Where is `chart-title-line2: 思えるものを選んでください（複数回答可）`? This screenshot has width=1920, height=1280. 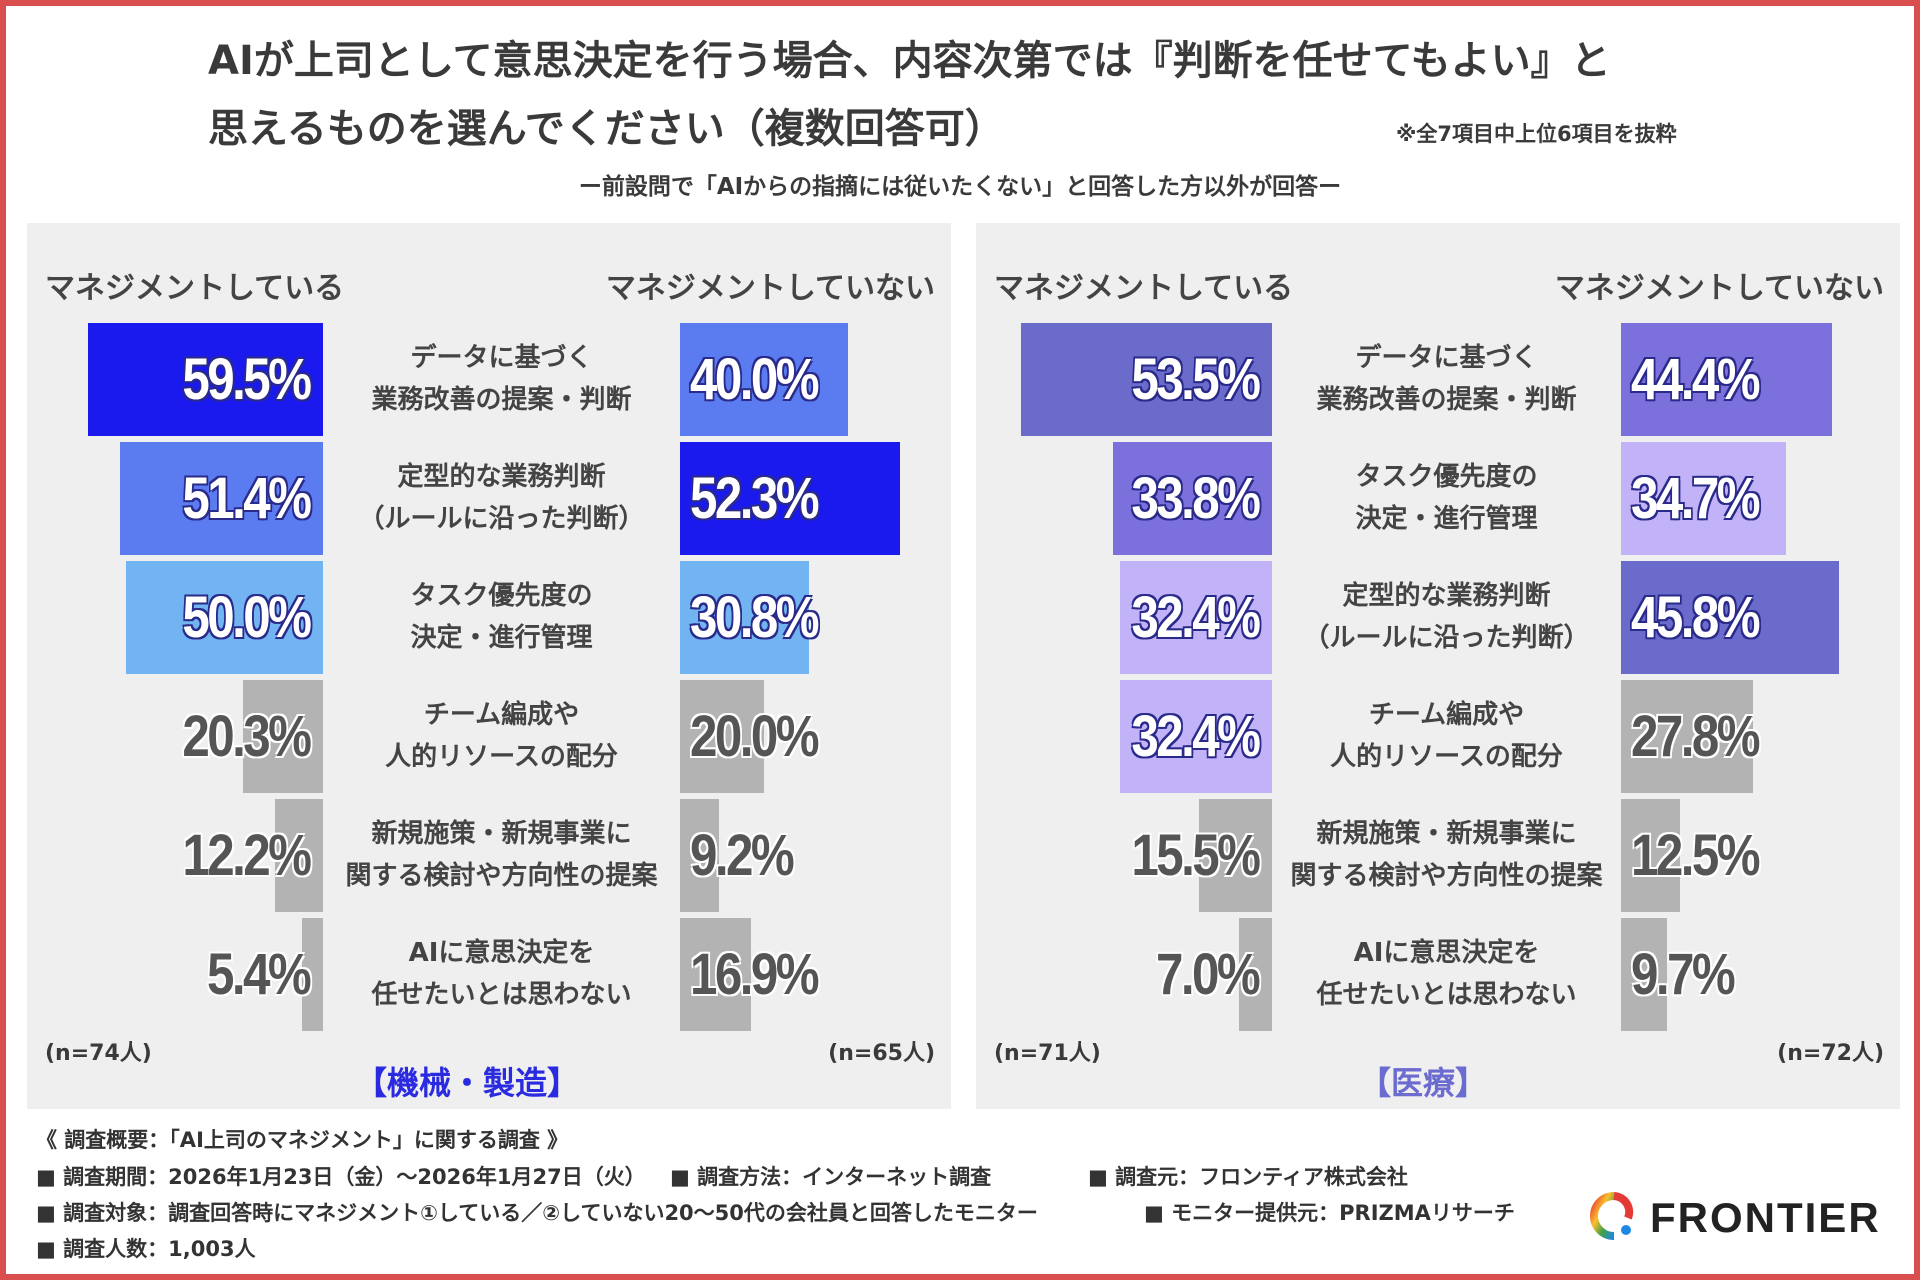 chart-title-line2: 思えるものを選んでください（複数回答可） is located at coordinates (606, 129).